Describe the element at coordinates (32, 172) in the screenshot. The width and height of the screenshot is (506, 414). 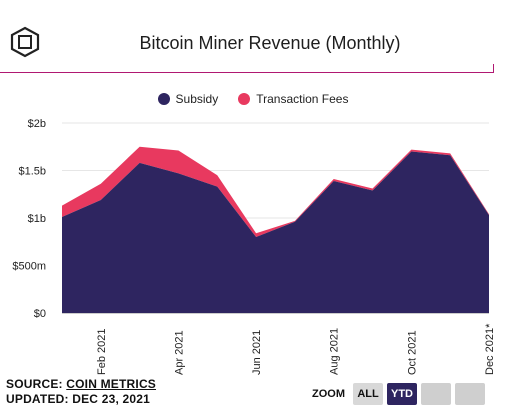
I see `y-tick-label: $1.5b` at that location.